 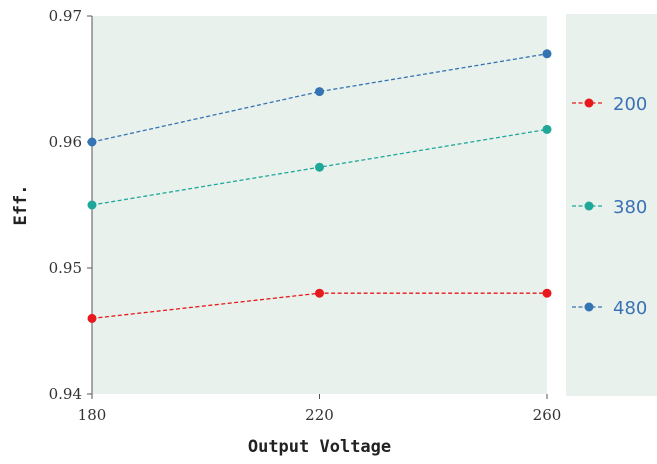 I want to click on legend-label: 200, so click(x=630, y=104).